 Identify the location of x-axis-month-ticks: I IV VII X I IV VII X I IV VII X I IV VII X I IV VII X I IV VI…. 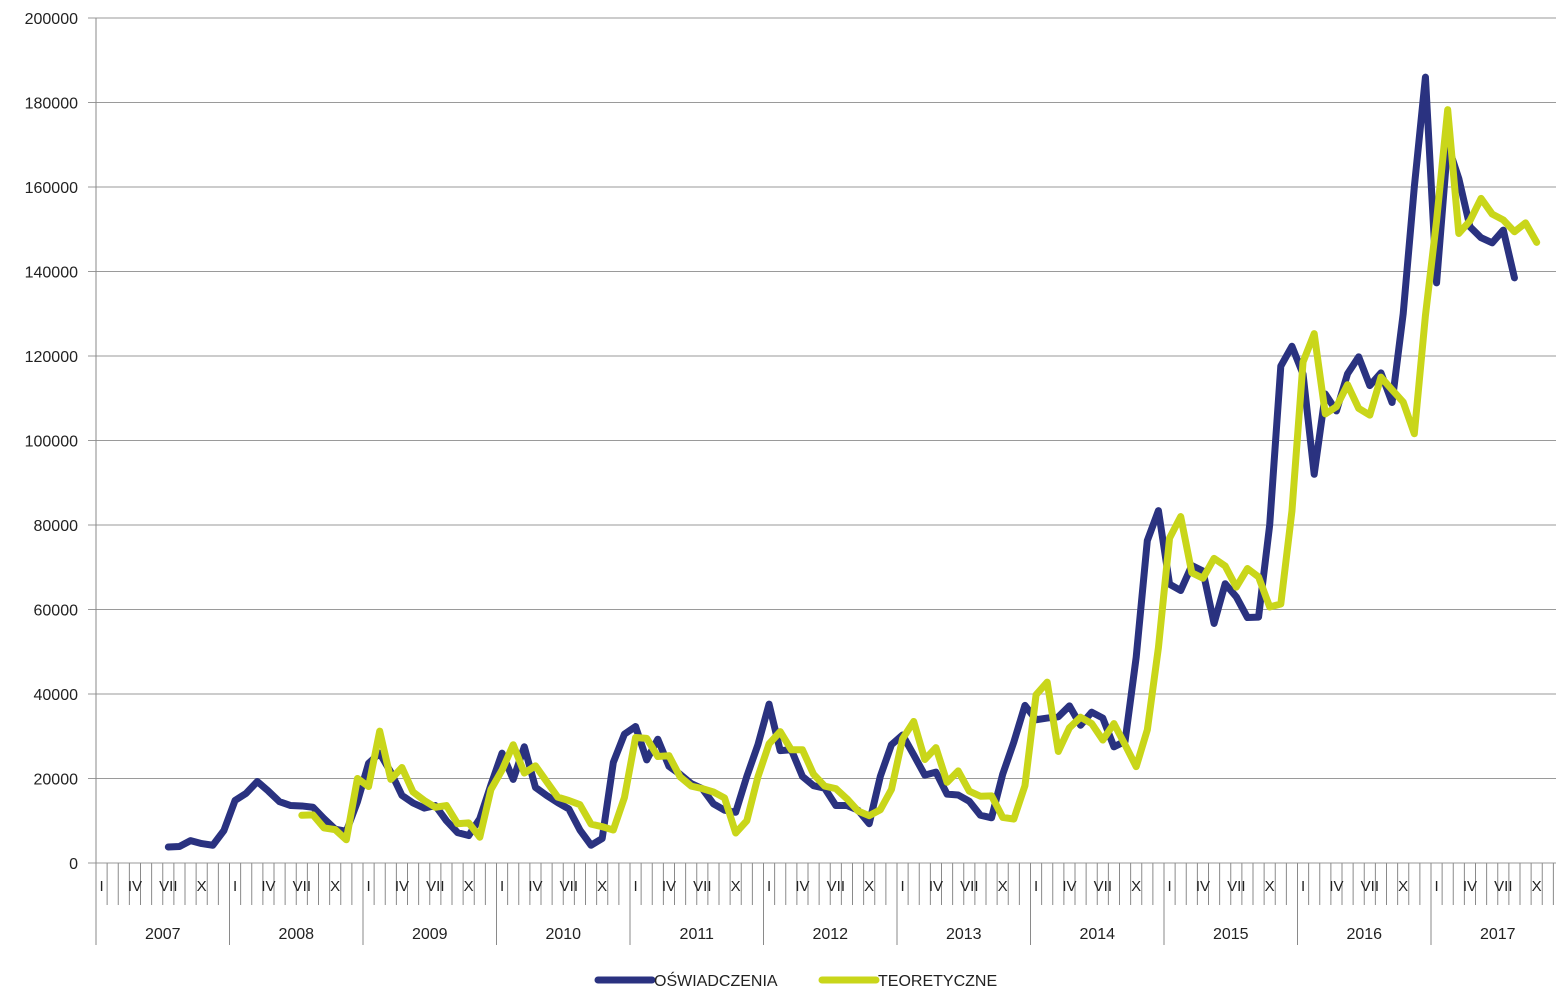
(824, 904).